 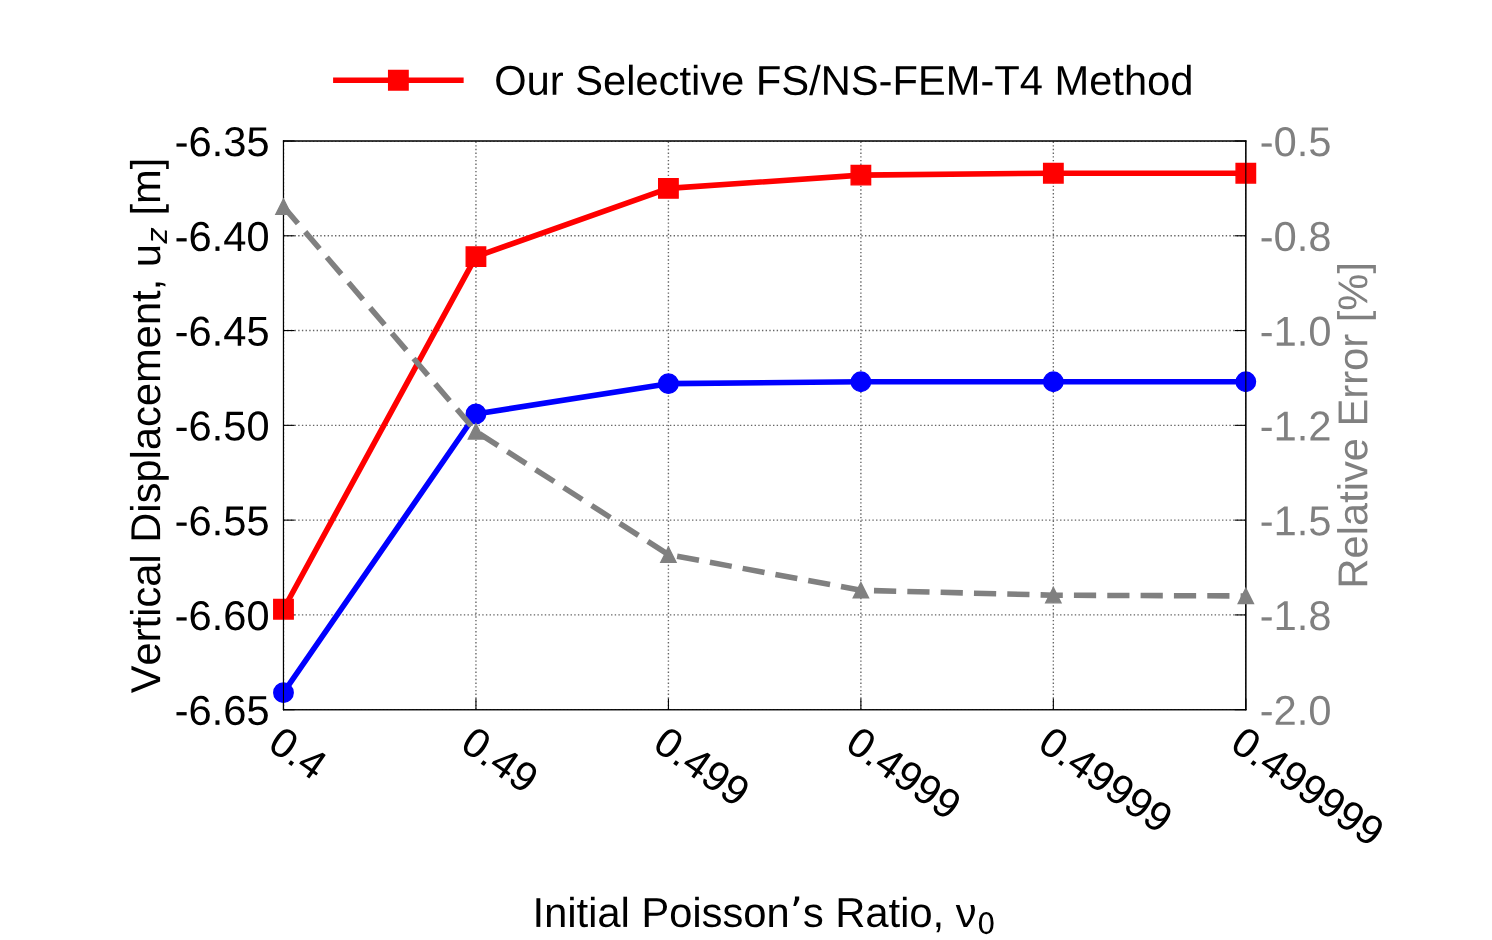 What do you see at coordinates (1295, 521) in the screenshot?
I see `y2-tick-label: -1.5` at bounding box center [1295, 521].